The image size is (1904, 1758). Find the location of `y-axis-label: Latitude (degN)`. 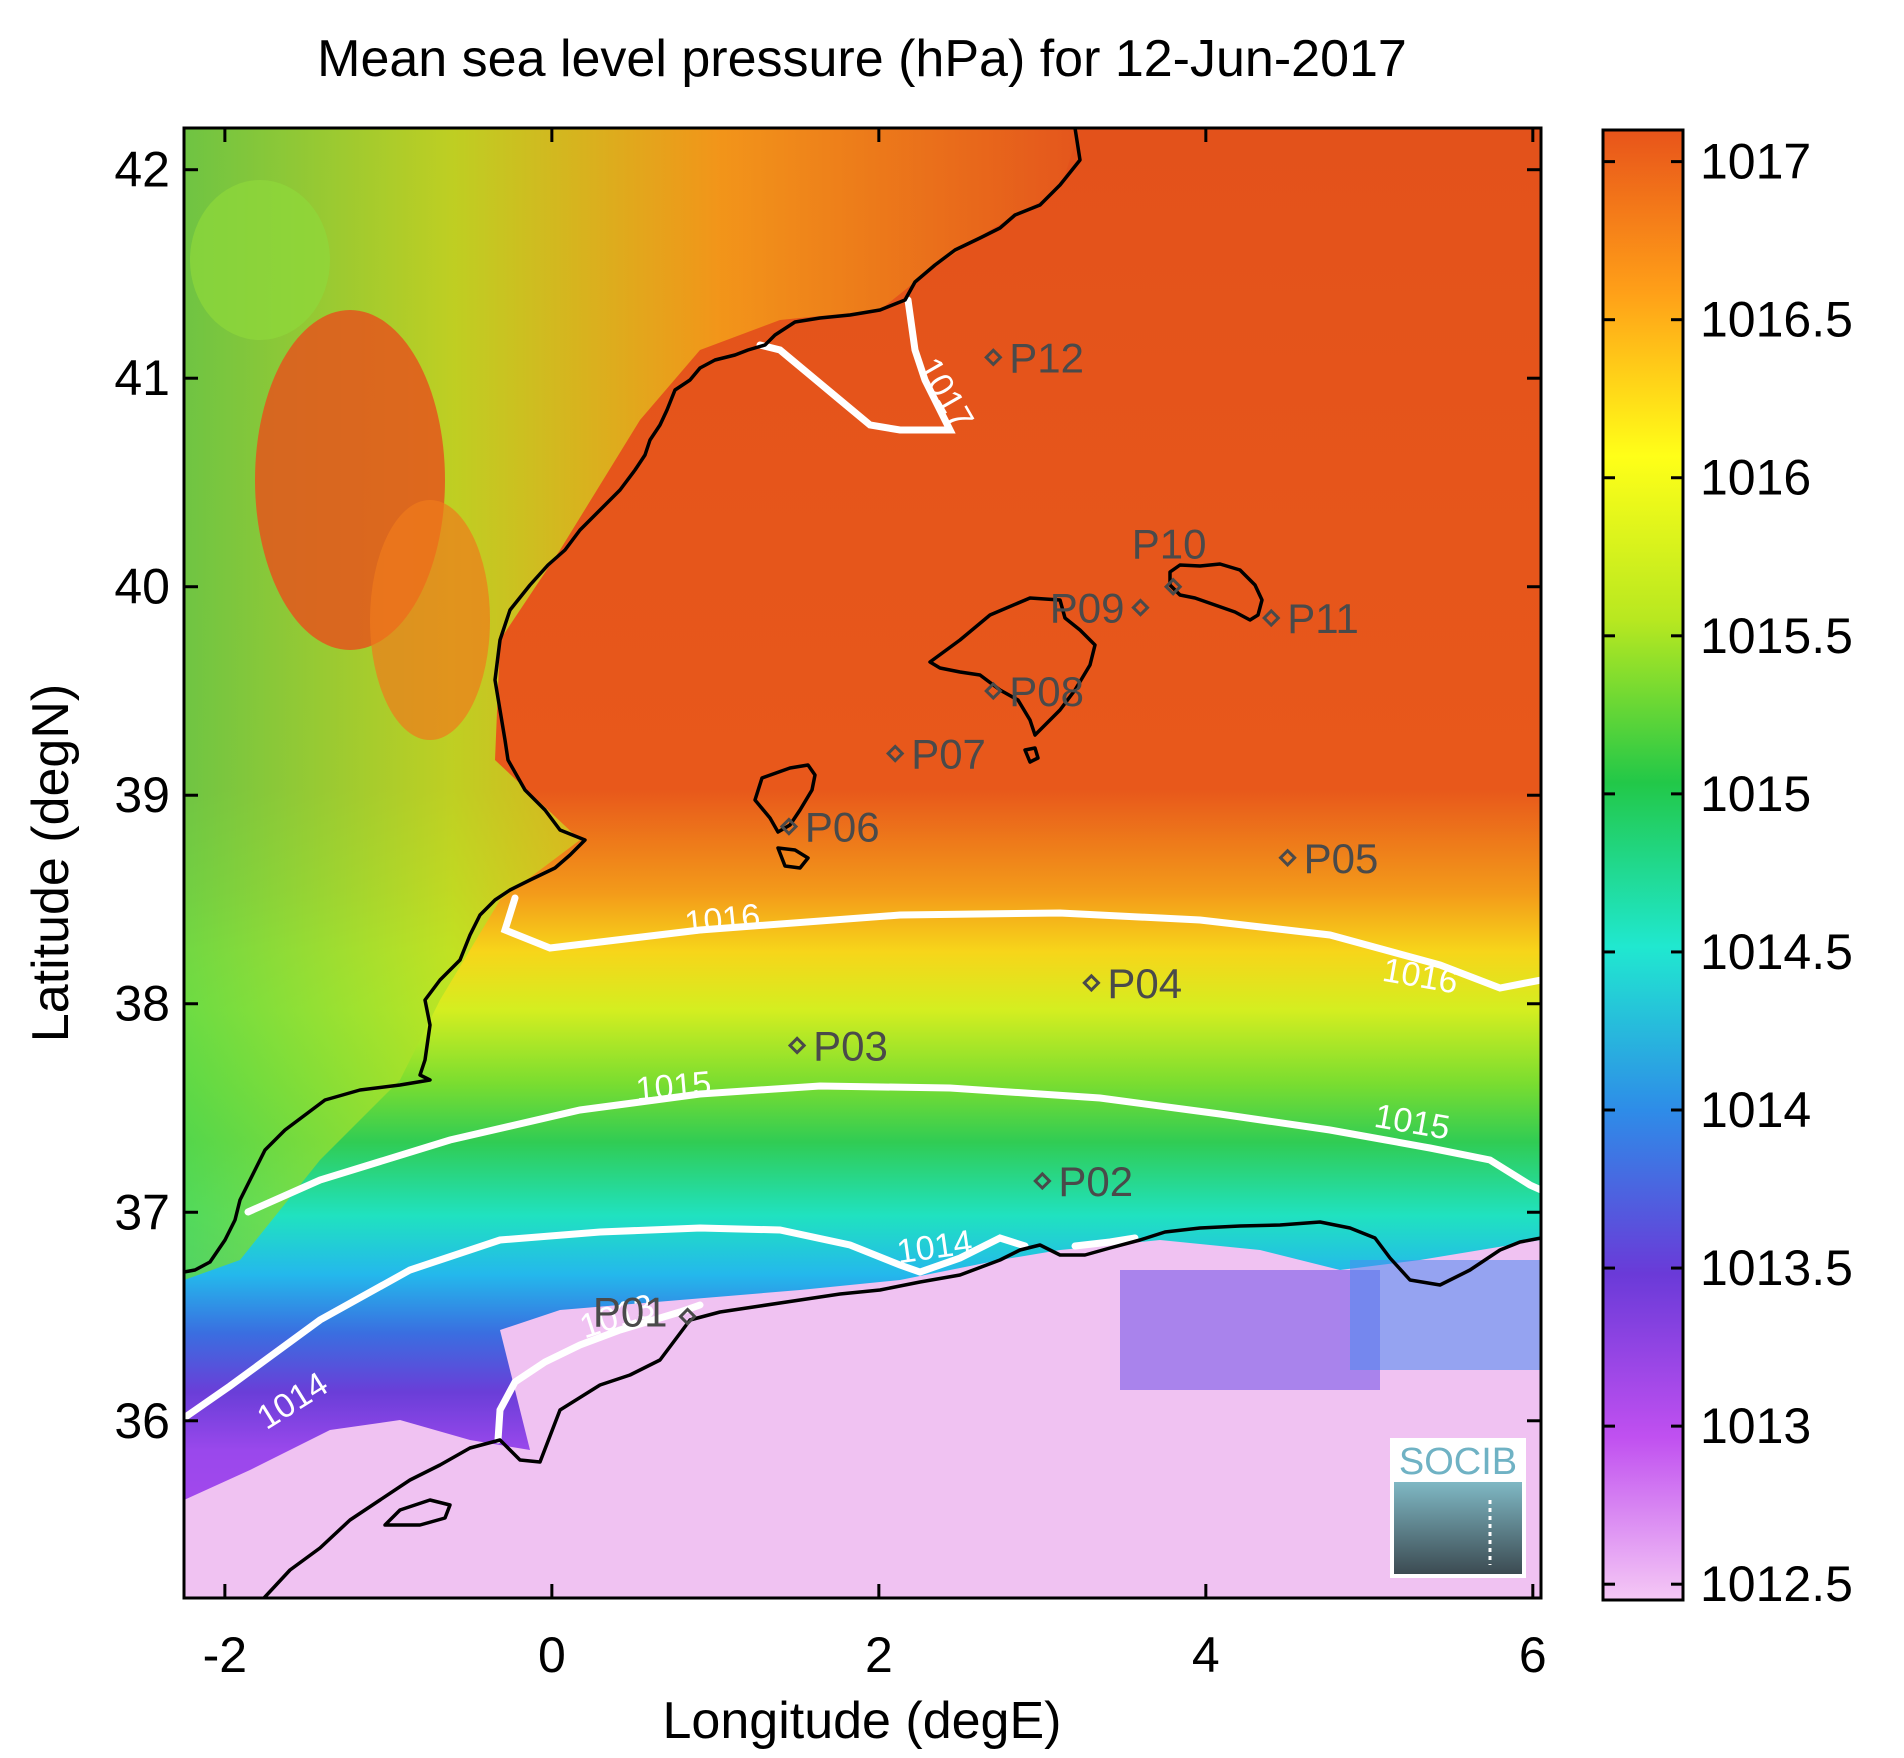

y-axis-label: Latitude (degN) is located at coordinates (51, 863).